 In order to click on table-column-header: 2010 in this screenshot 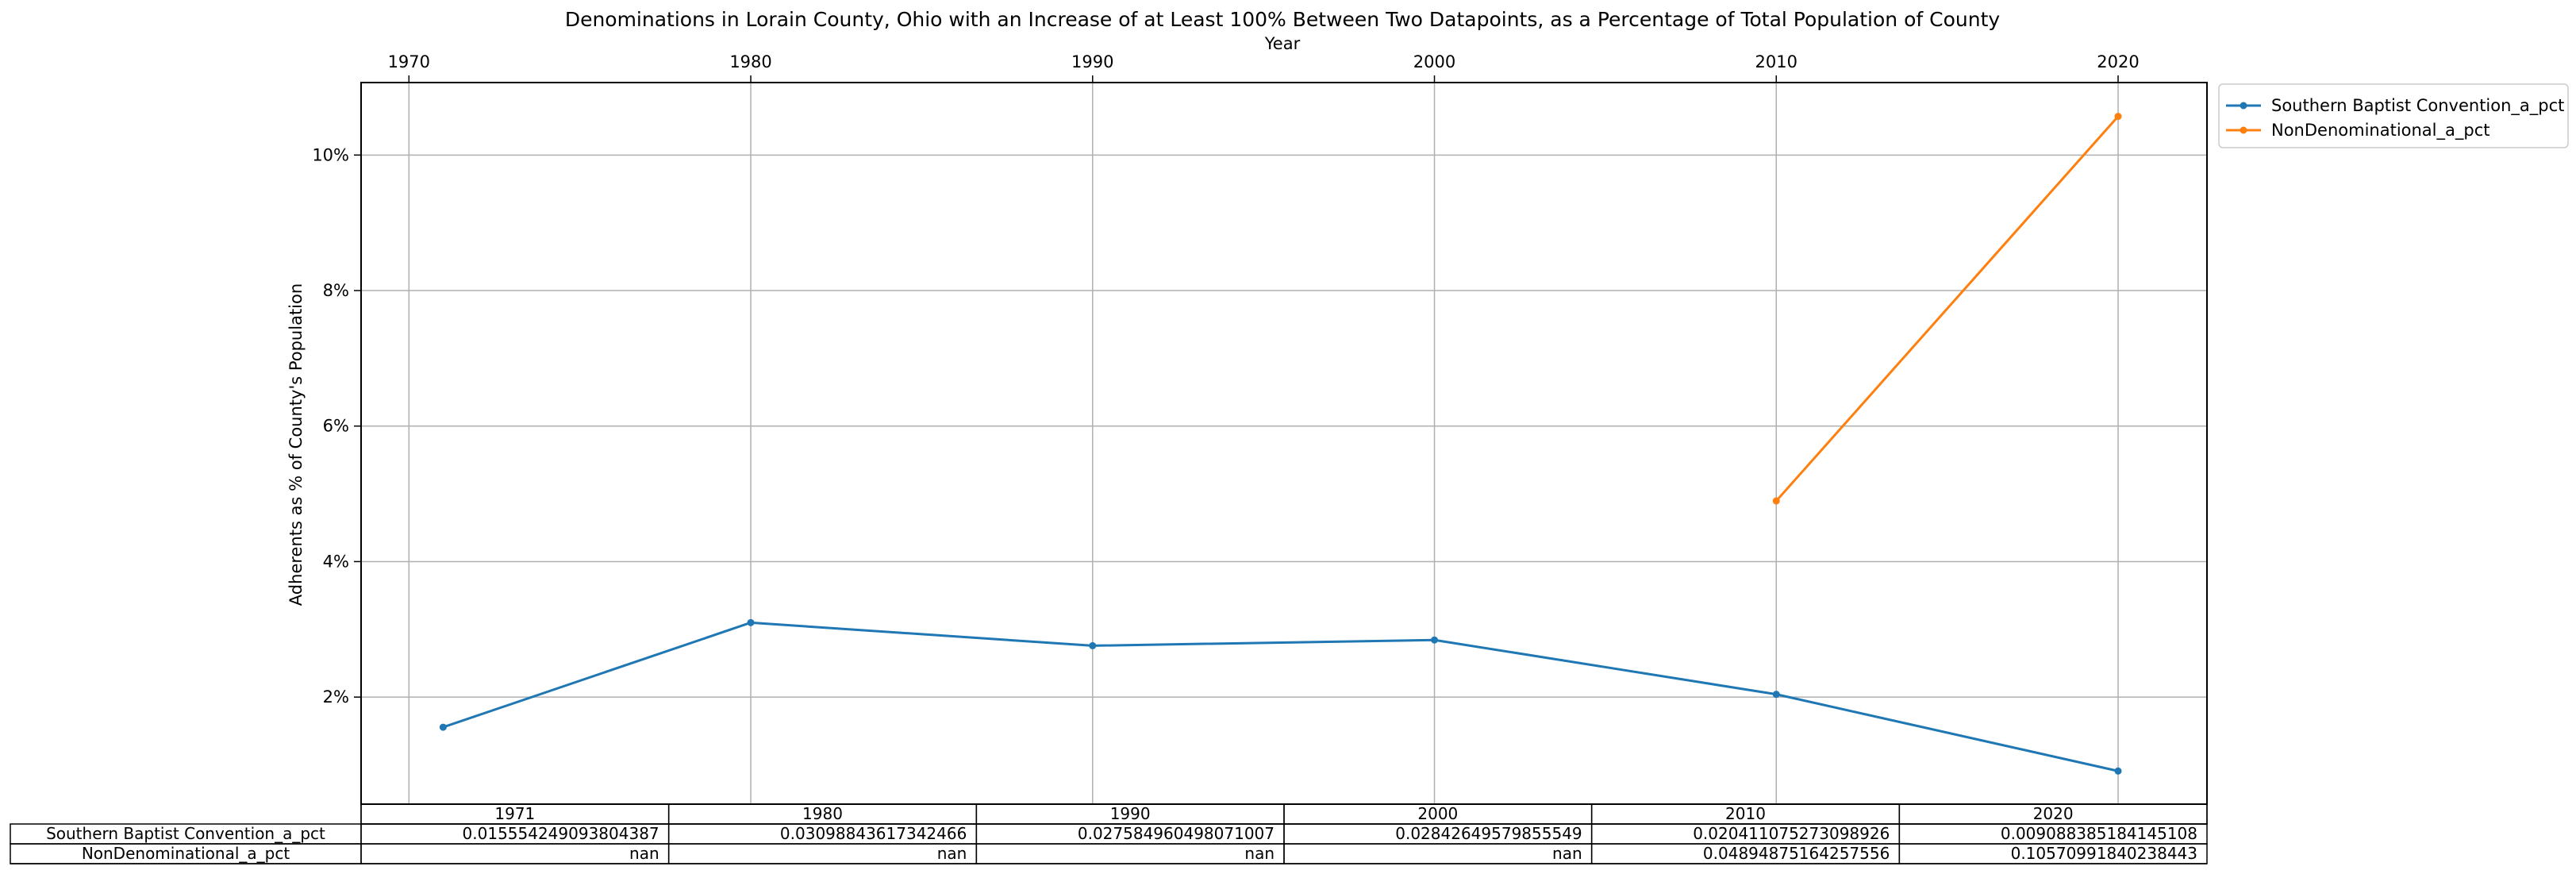, I will do `click(1745, 813)`.